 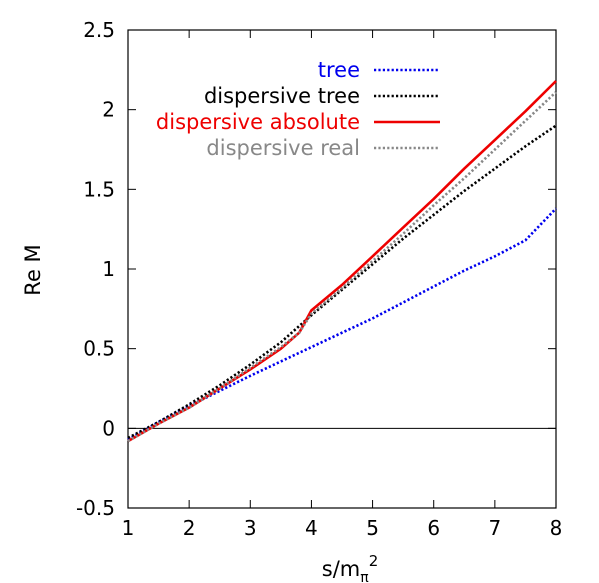 I want to click on y-tick-label: 2.5, so click(x=99, y=30).